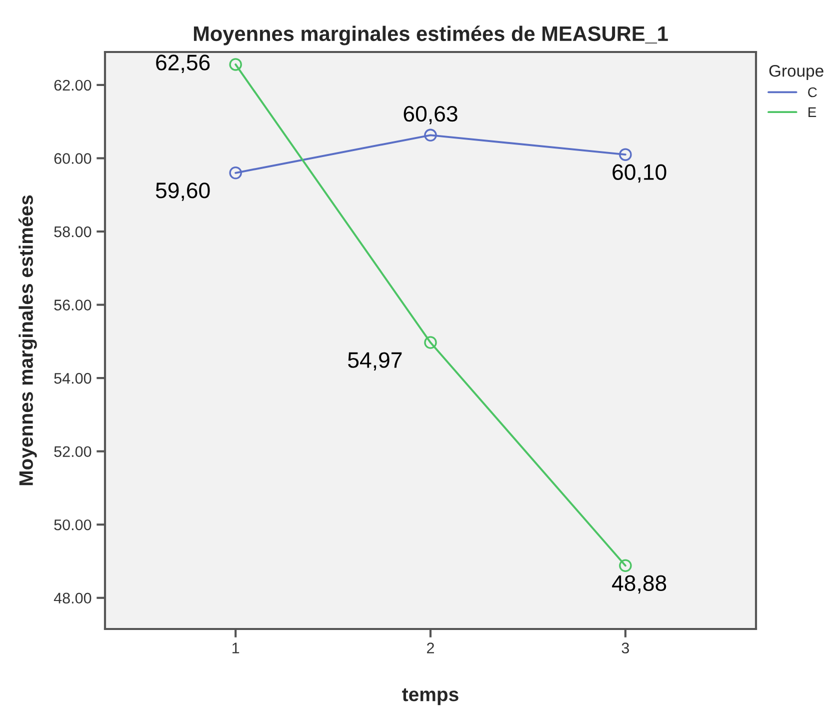  Describe the element at coordinates (430, 697) in the screenshot. I see `x-axis-title: temps` at that location.